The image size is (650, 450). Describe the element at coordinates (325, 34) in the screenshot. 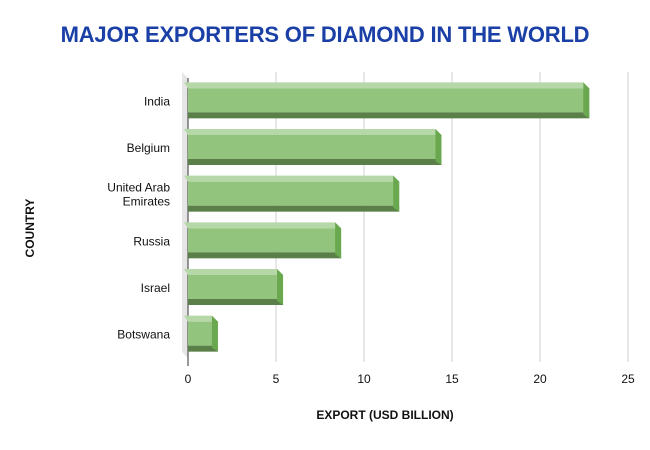

I see `chart-title: MAJOR EXPORTERS OF DIAMOND IN THE WORLD` at that location.